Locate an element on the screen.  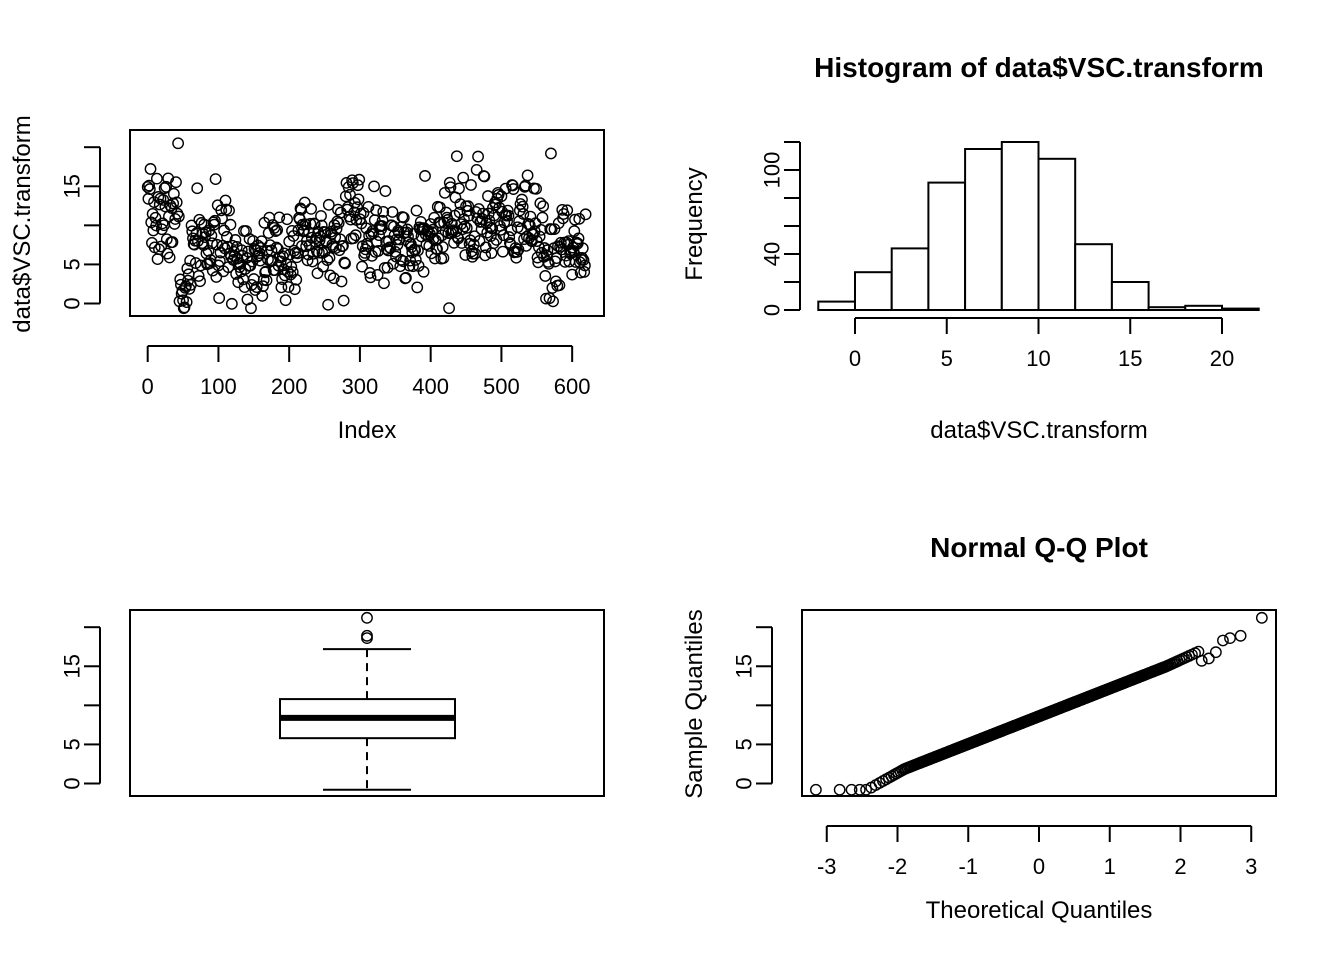
x-tick-label: 500 is located at coordinates (501, 386).